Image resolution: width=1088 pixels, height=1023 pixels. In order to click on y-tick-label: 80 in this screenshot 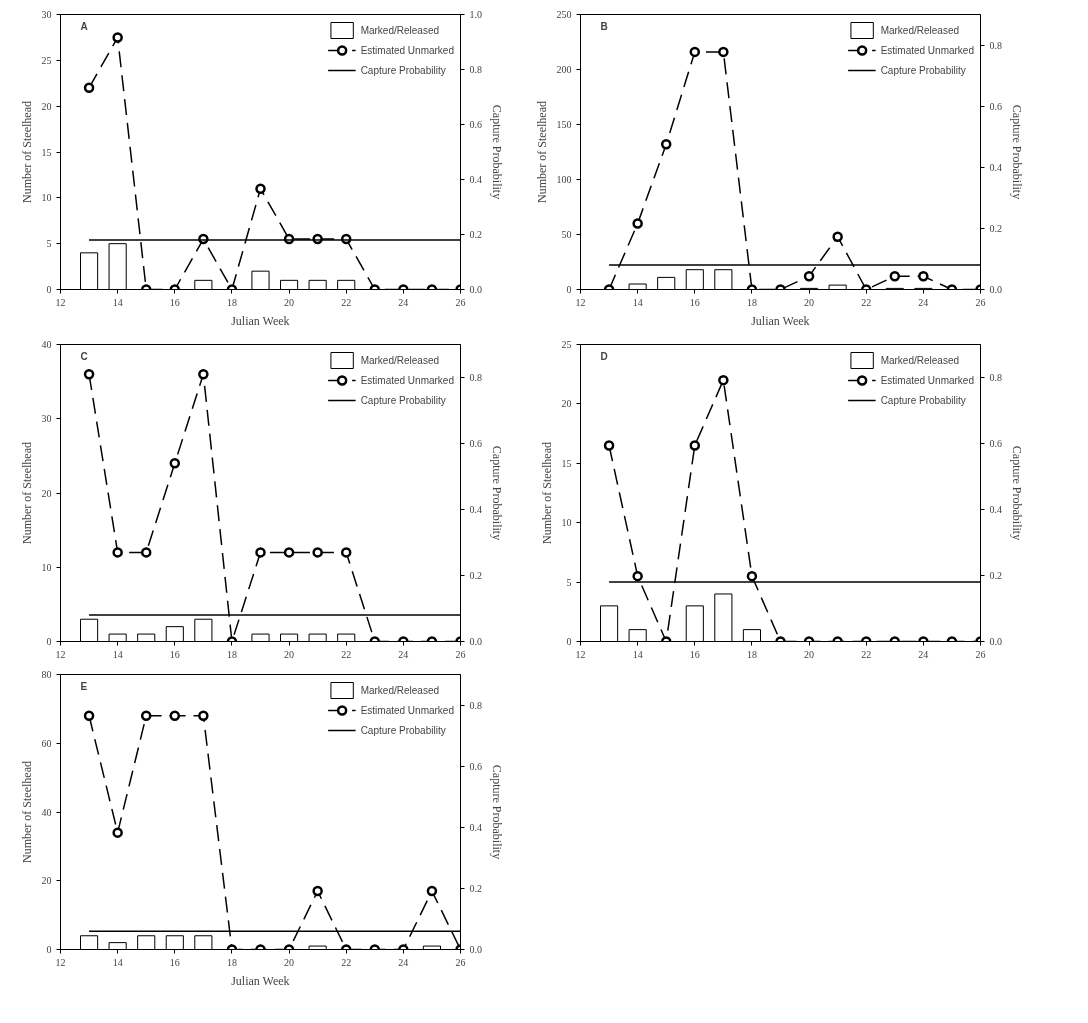, I will do `click(46, 674)`.